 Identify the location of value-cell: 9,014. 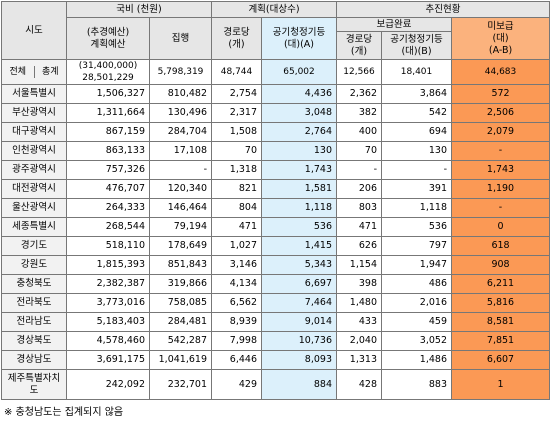
(299, 322).